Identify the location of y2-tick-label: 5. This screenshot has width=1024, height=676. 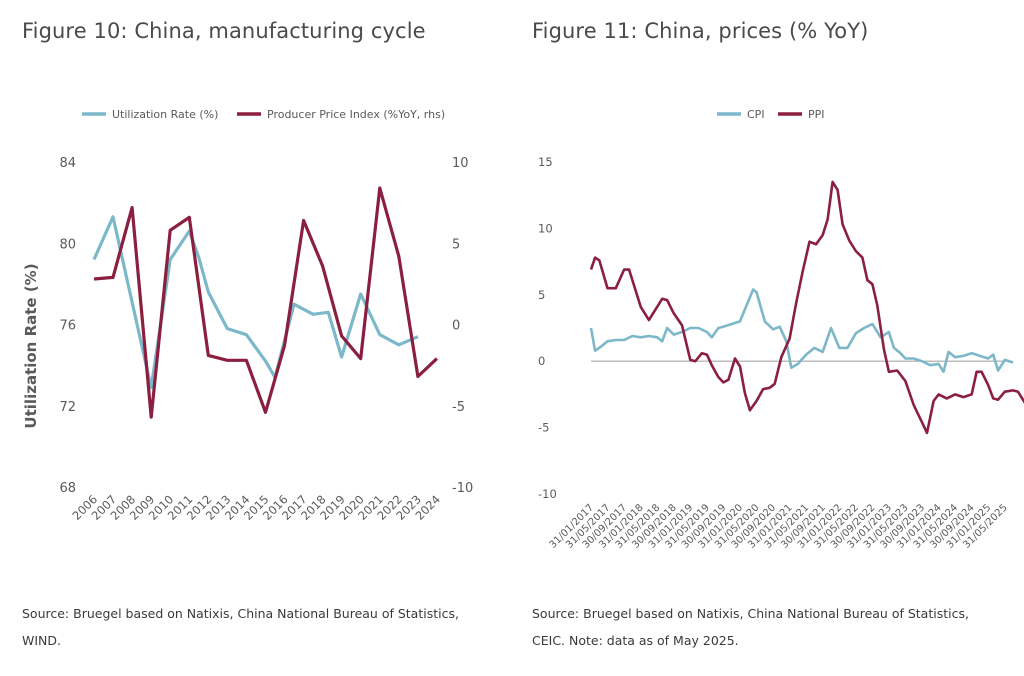
(456, 244).